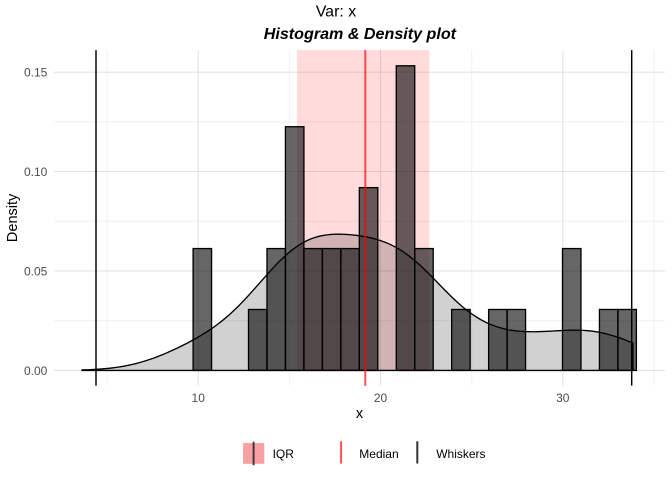  What do you see at coordinates (563, 398) in the screenshot?
I see `svg-text: 30` at bounding box center [563, 398].